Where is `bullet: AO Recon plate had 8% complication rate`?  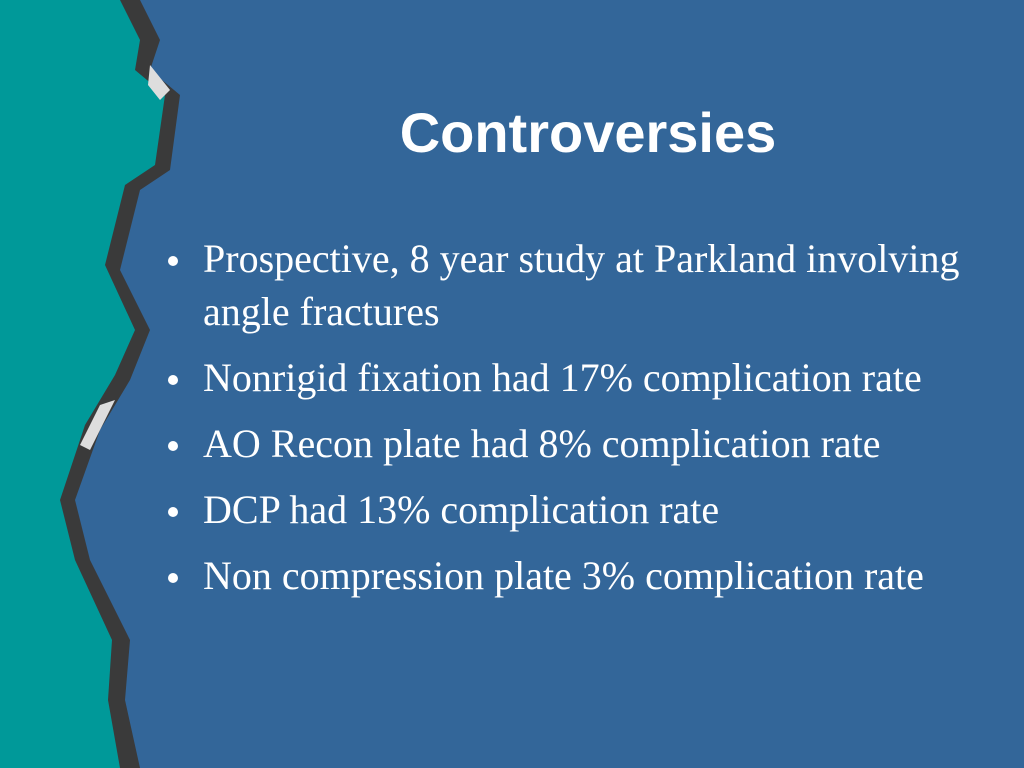 bullet: AO Recon plate had 8% complication rate is located at coordinates (575, 443).